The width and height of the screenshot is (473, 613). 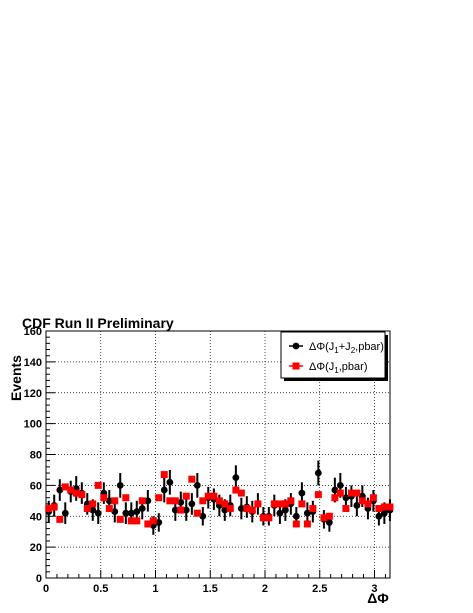 I want to click on y-tick-label: 120, so click(x=33, y=394).